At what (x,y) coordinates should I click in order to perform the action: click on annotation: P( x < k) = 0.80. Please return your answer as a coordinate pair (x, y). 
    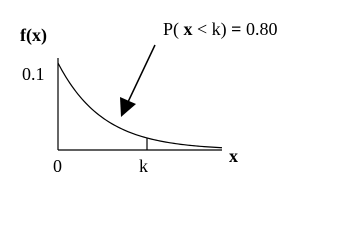
    Looking at the image, I should click on (220, 29).